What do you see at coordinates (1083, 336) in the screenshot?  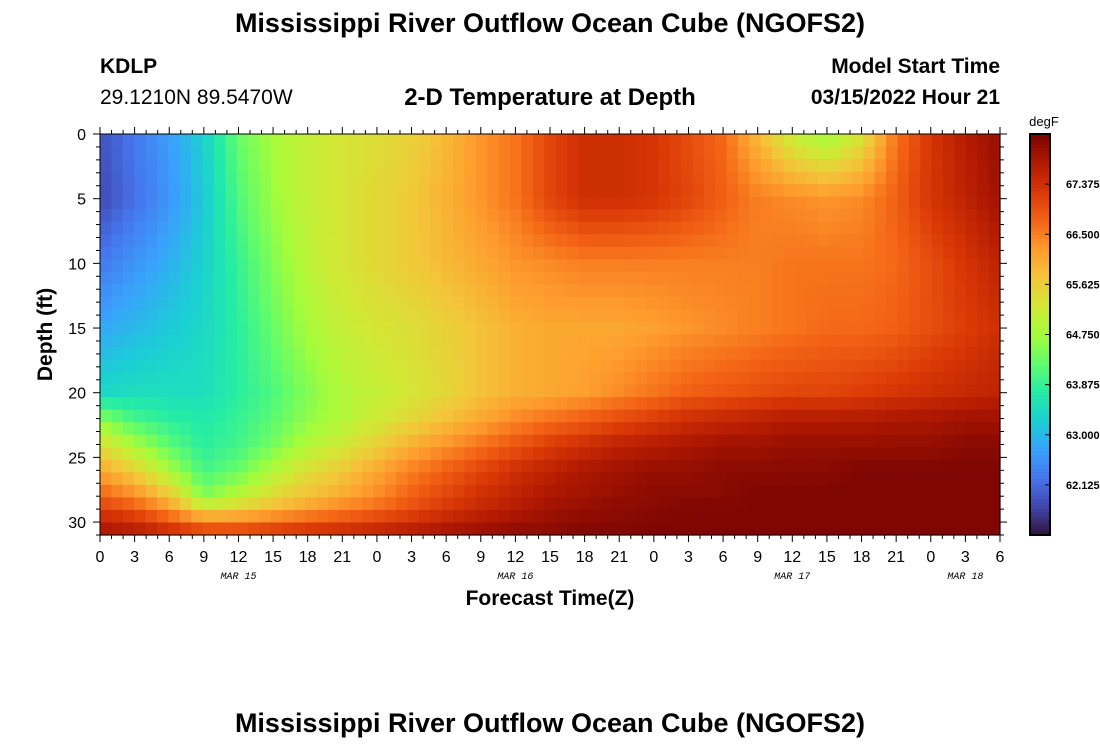 I see `colorbar-tick-label: 64.750` at bounding box center [1083, 336].